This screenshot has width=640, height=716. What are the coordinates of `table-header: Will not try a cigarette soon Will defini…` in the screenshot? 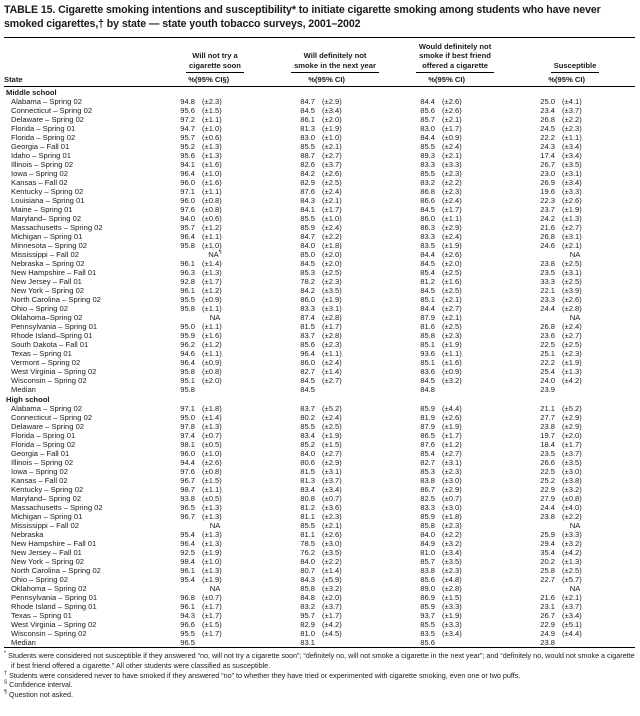 It's located at (320, 62).